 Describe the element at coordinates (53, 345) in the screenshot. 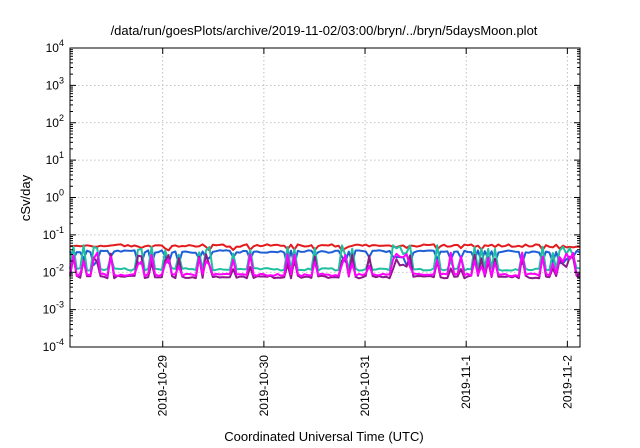

I see `y-tick-label: 10⁻⁴` at that location.